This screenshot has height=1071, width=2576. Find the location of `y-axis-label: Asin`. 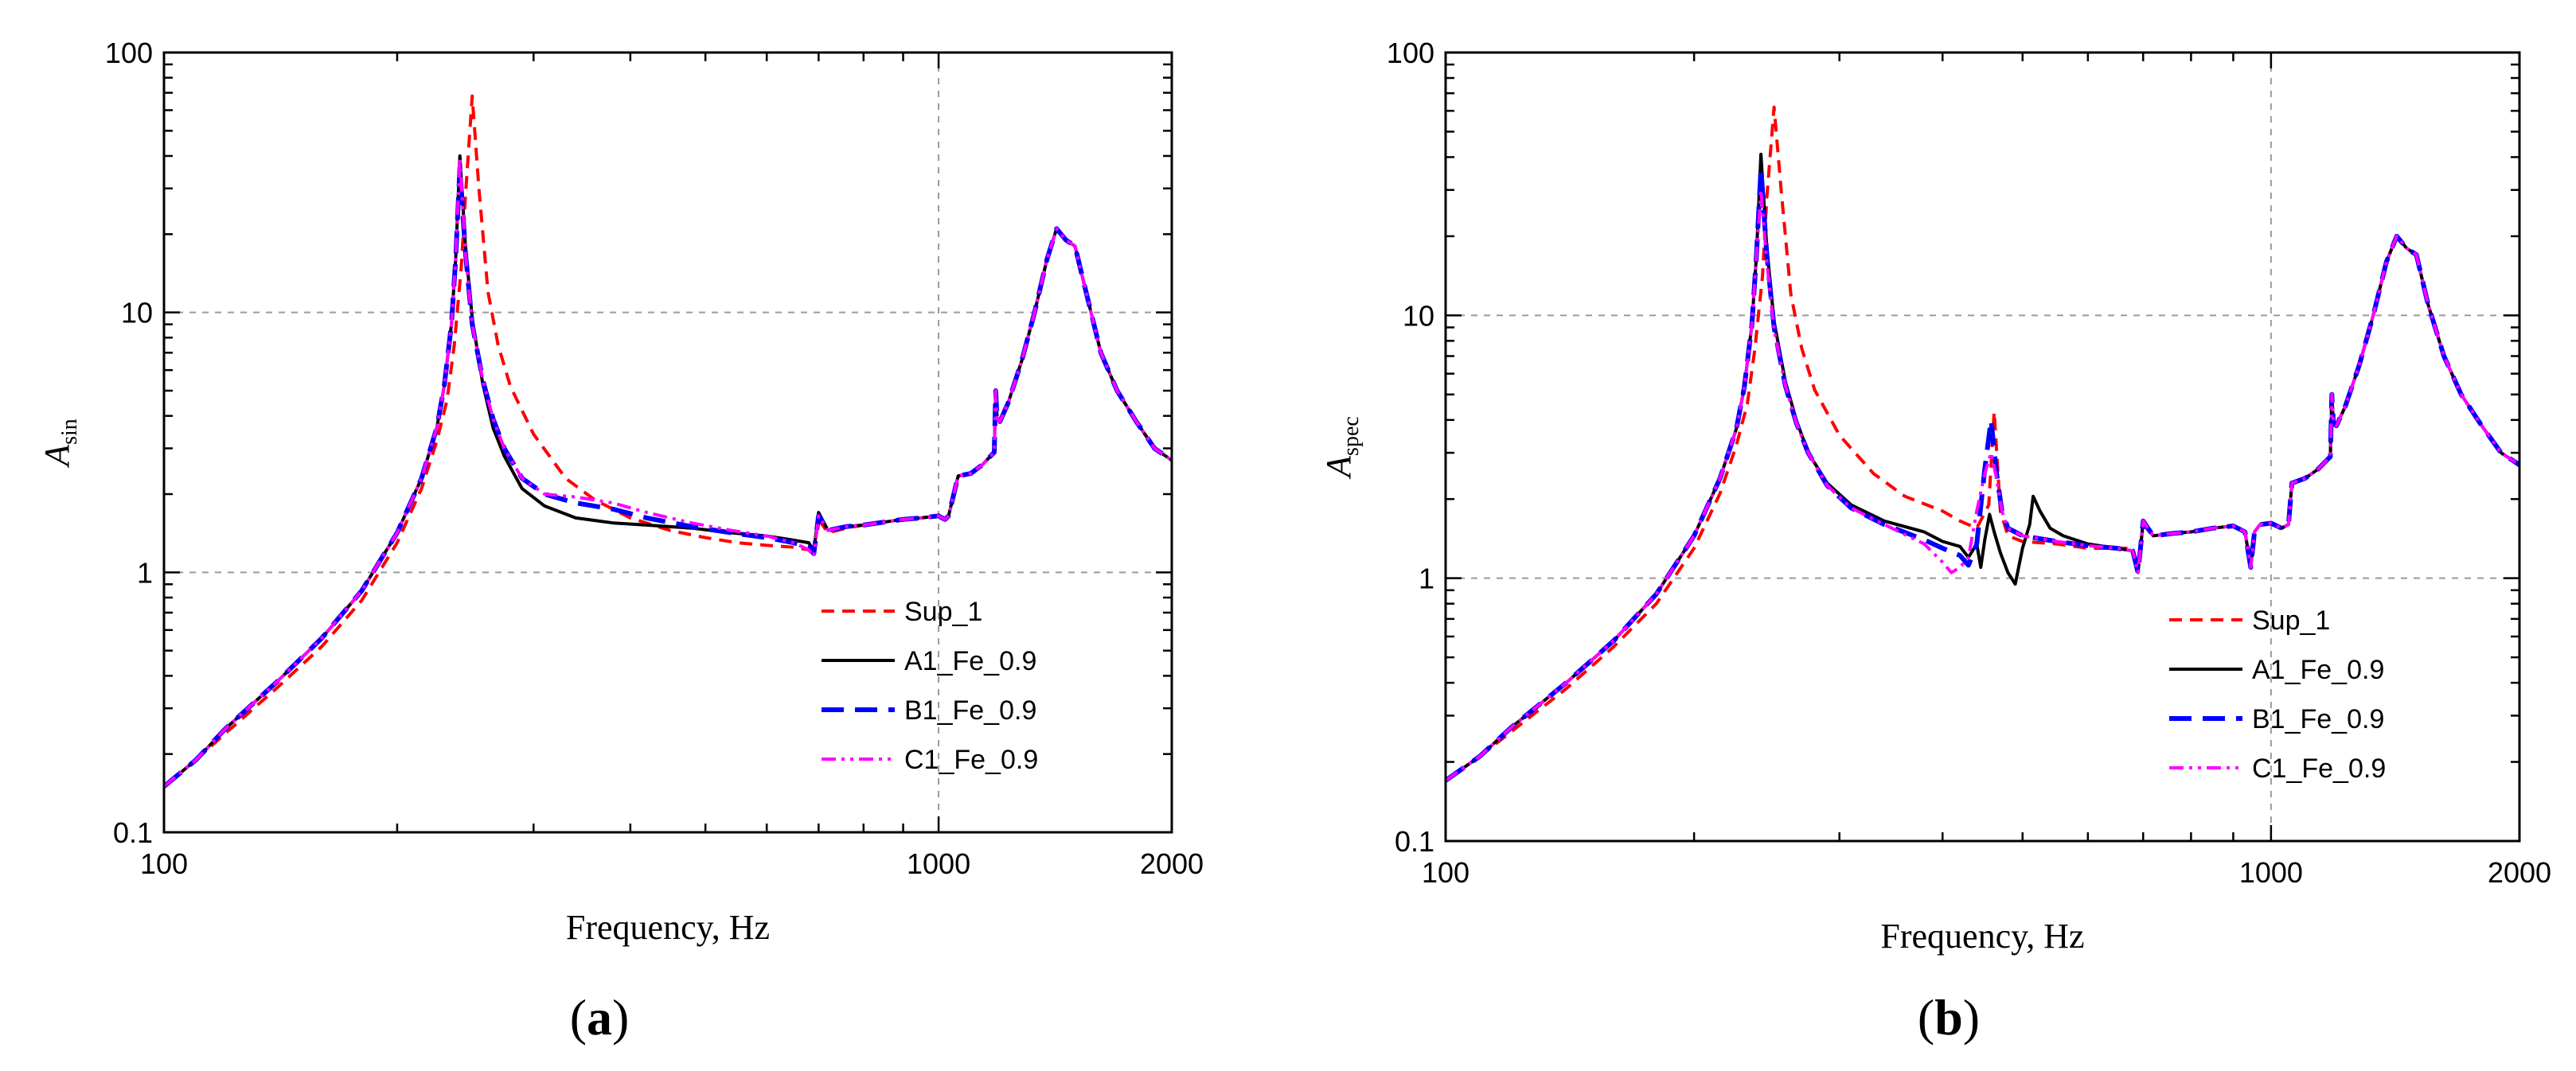

y-axis-label: Asin is located at coordinates (59, 444).